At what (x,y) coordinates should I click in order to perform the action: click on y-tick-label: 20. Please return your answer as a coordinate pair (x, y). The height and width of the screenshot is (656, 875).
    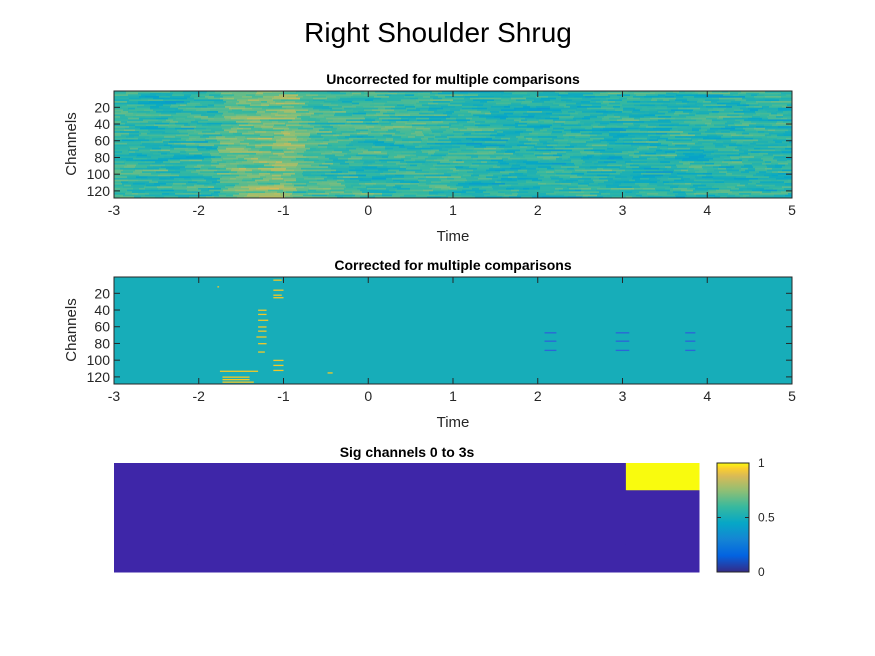
    Looking at the image, I should click on (102, 293).